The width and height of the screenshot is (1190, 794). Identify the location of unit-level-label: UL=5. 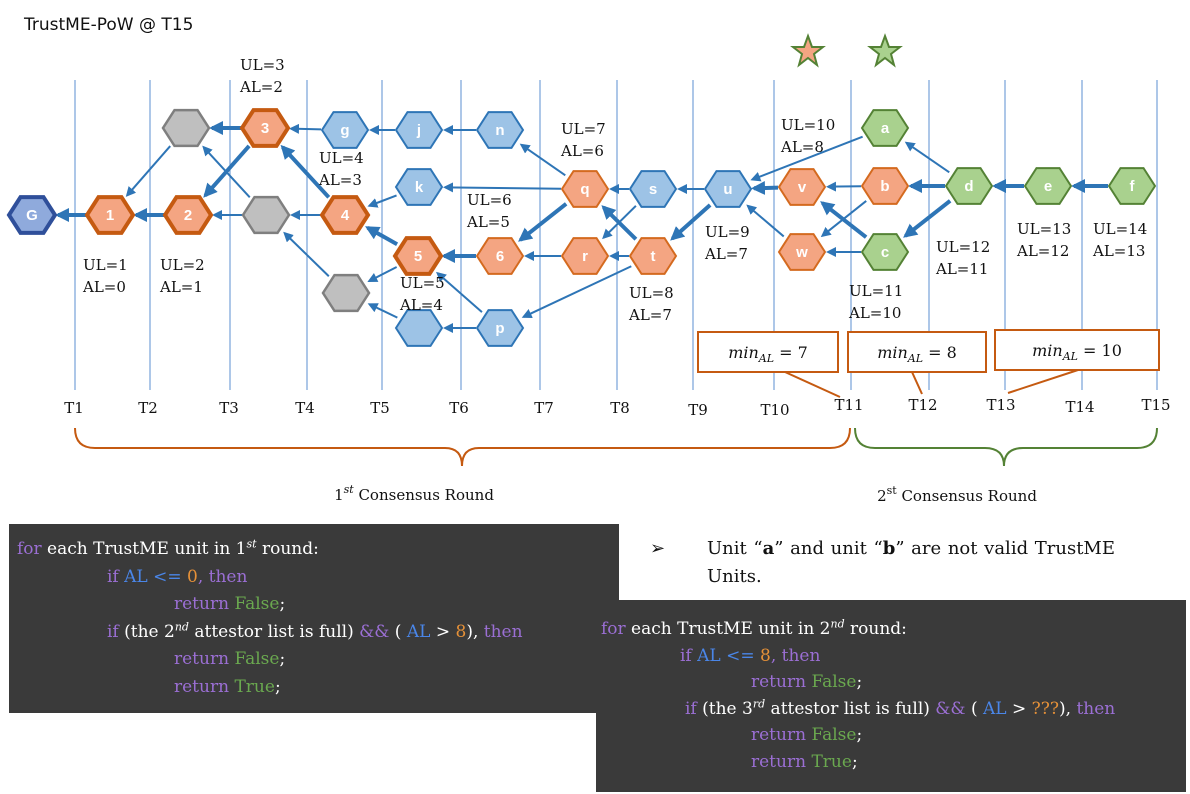
(422, 283).